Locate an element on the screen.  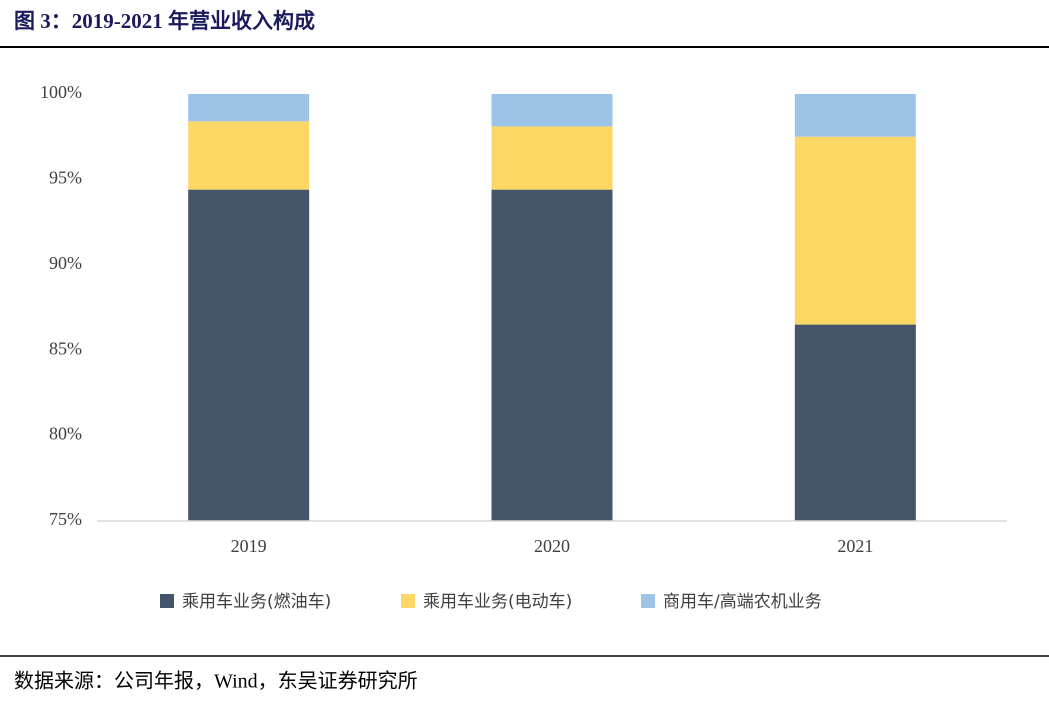
y-tick-label: 90% is located at coordinates (65, 263).